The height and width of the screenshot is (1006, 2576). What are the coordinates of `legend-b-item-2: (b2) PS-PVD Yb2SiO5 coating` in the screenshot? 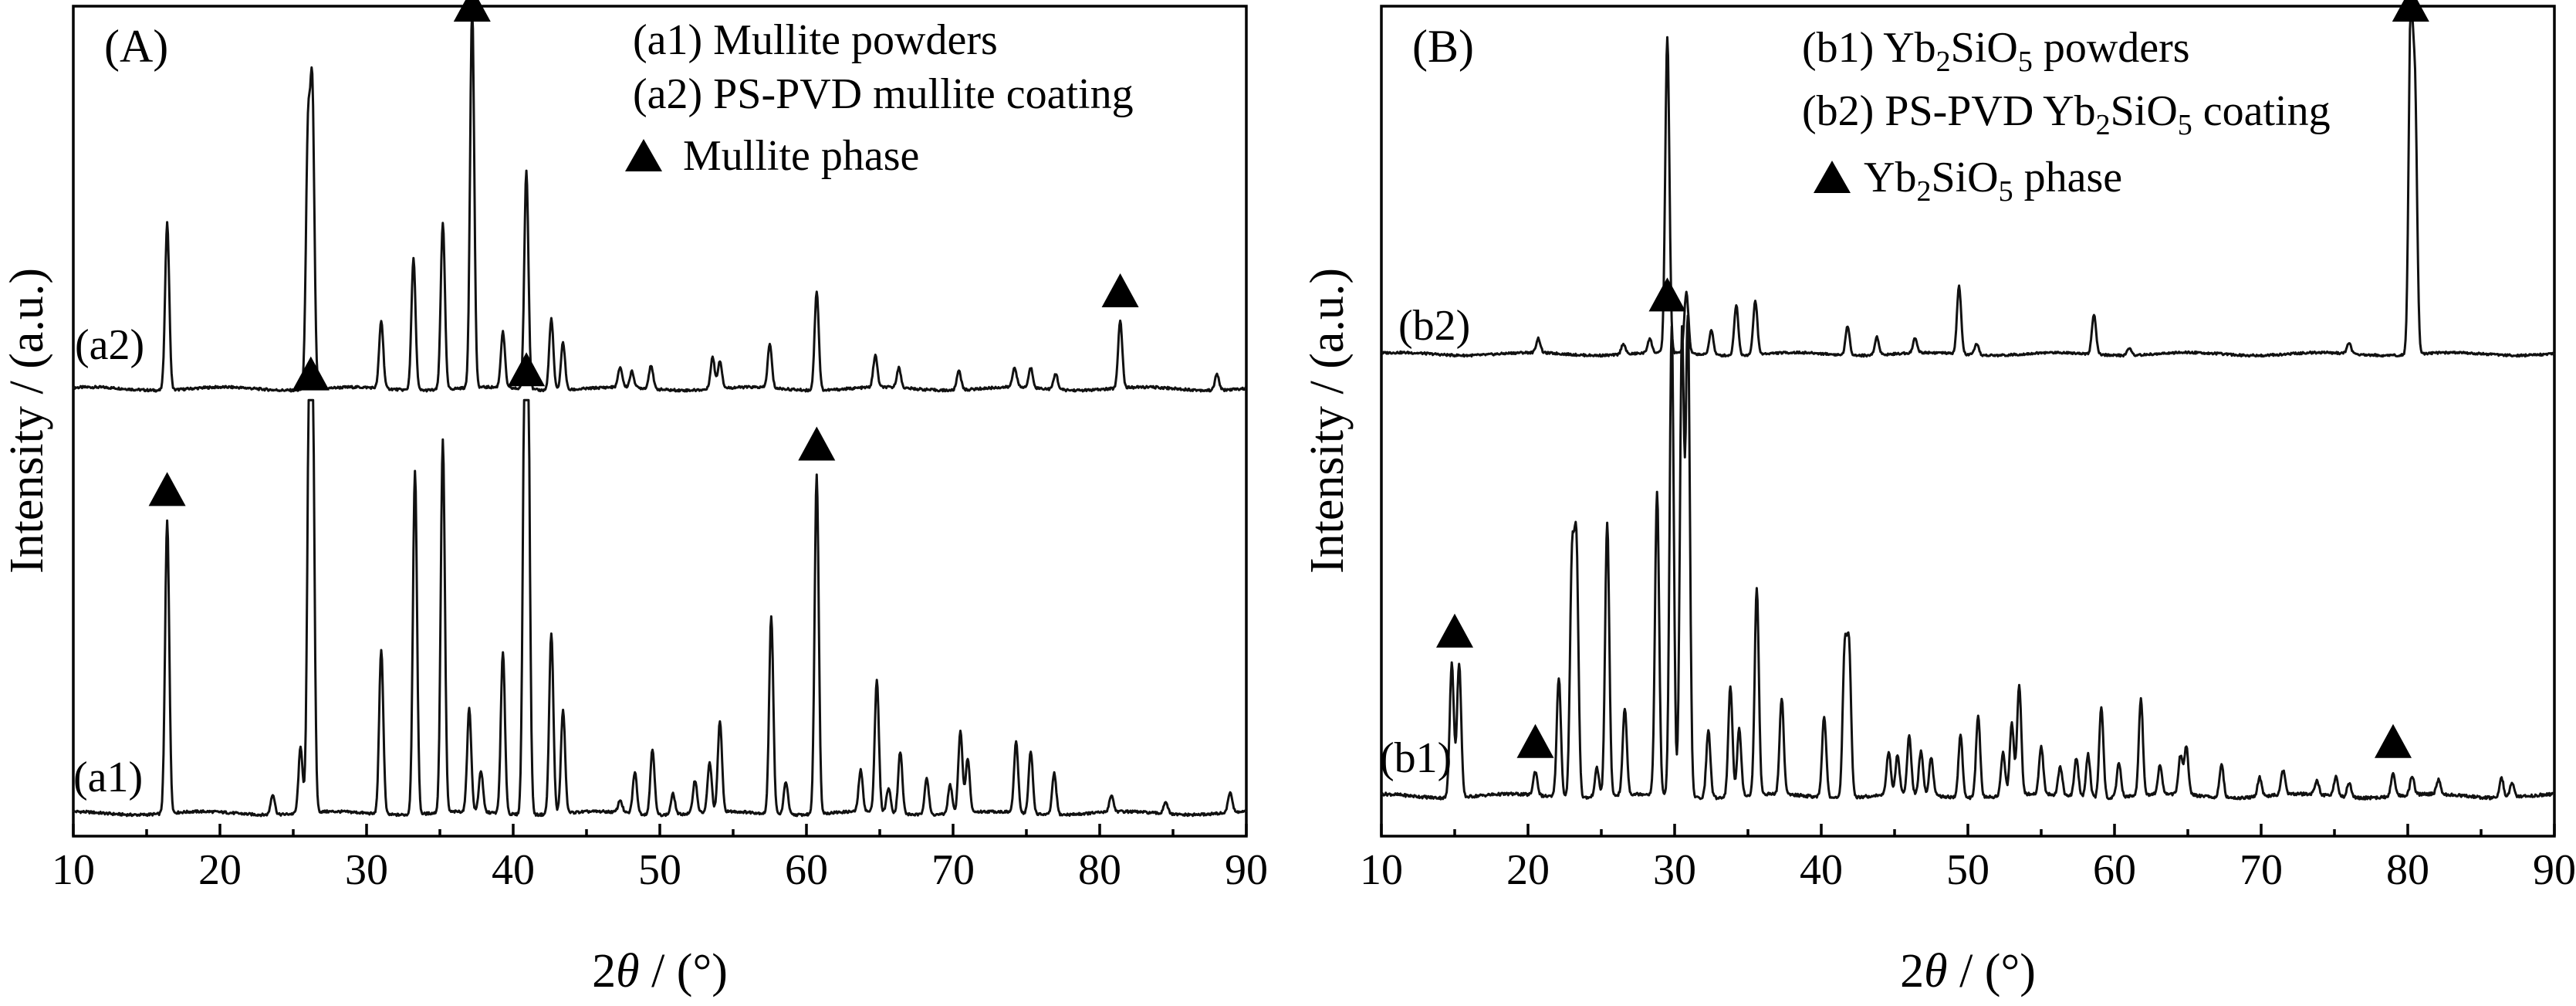 It's located at (2066, 114).